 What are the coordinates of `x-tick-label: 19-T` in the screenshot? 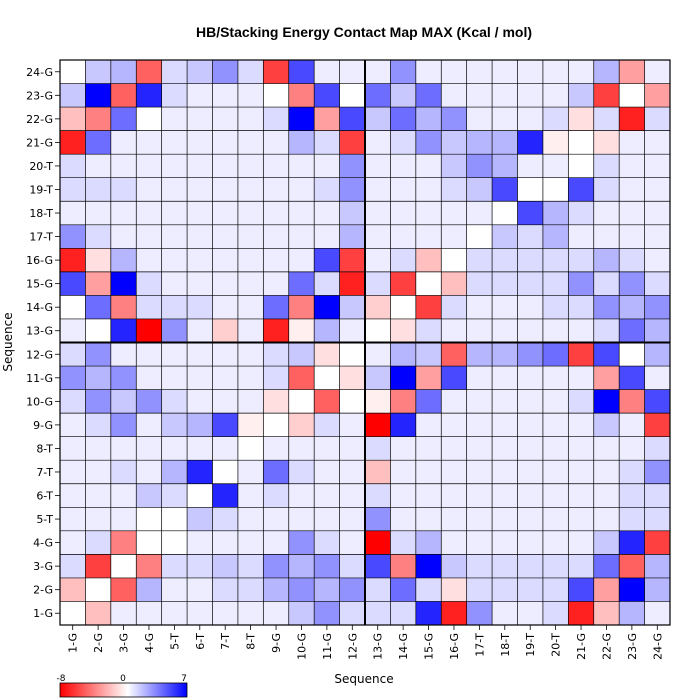 It's located at (530, 645).